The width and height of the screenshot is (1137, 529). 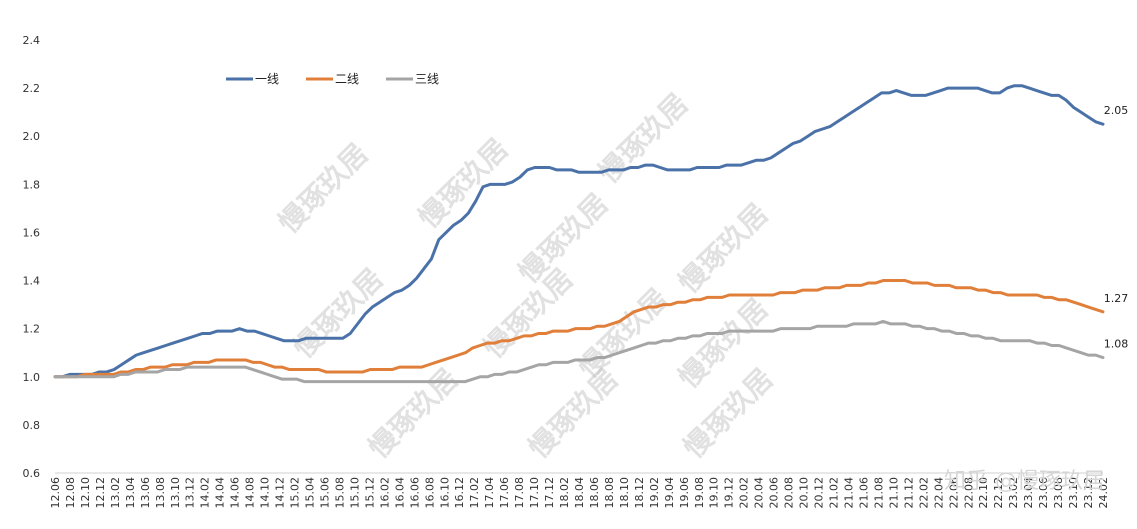 What do you see at coordinates (339, 493) in the screenshot?
I see `x-tick-label: 15.08` at bounding box center [339, 493].